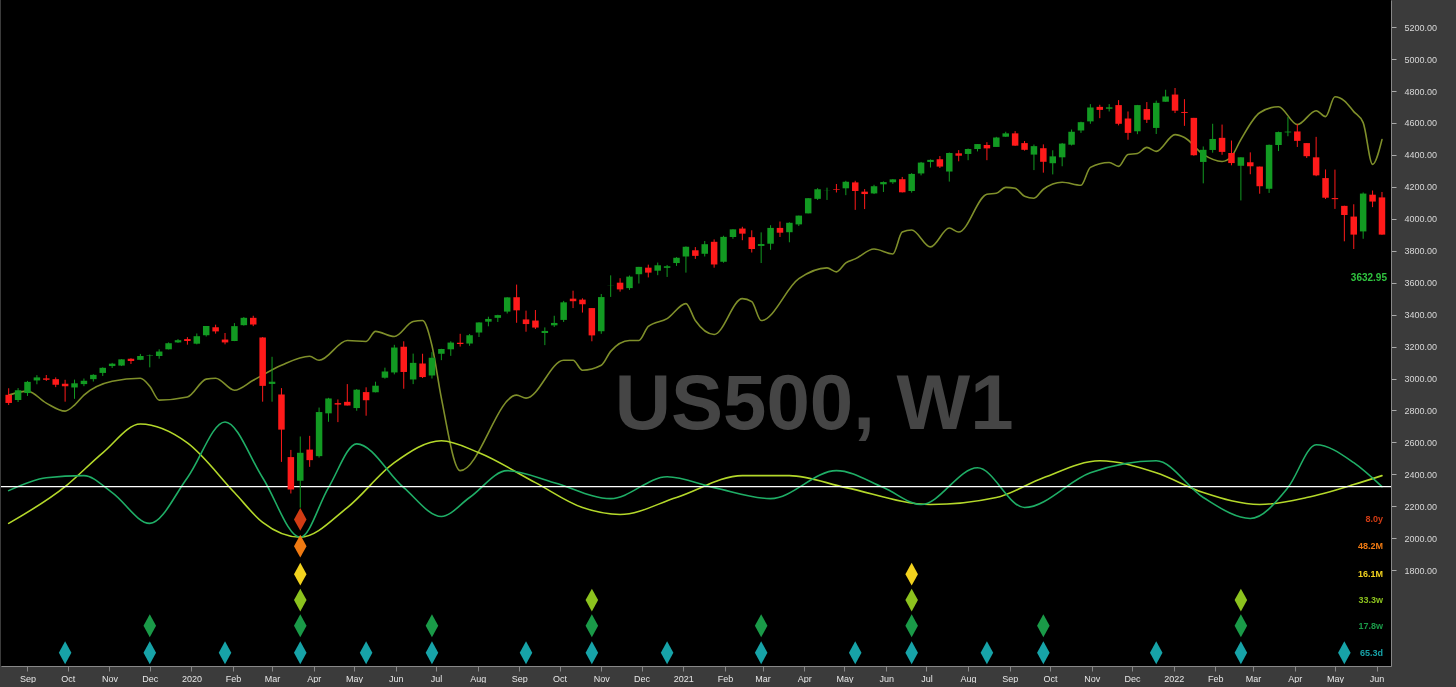 Image resolution: width=1456 pixels, height=687 pixels. What do you see at coordinates (1174, 678) in the screenshot?
I see `x-tick-label: 2022` at bounding box center [1174, 678].